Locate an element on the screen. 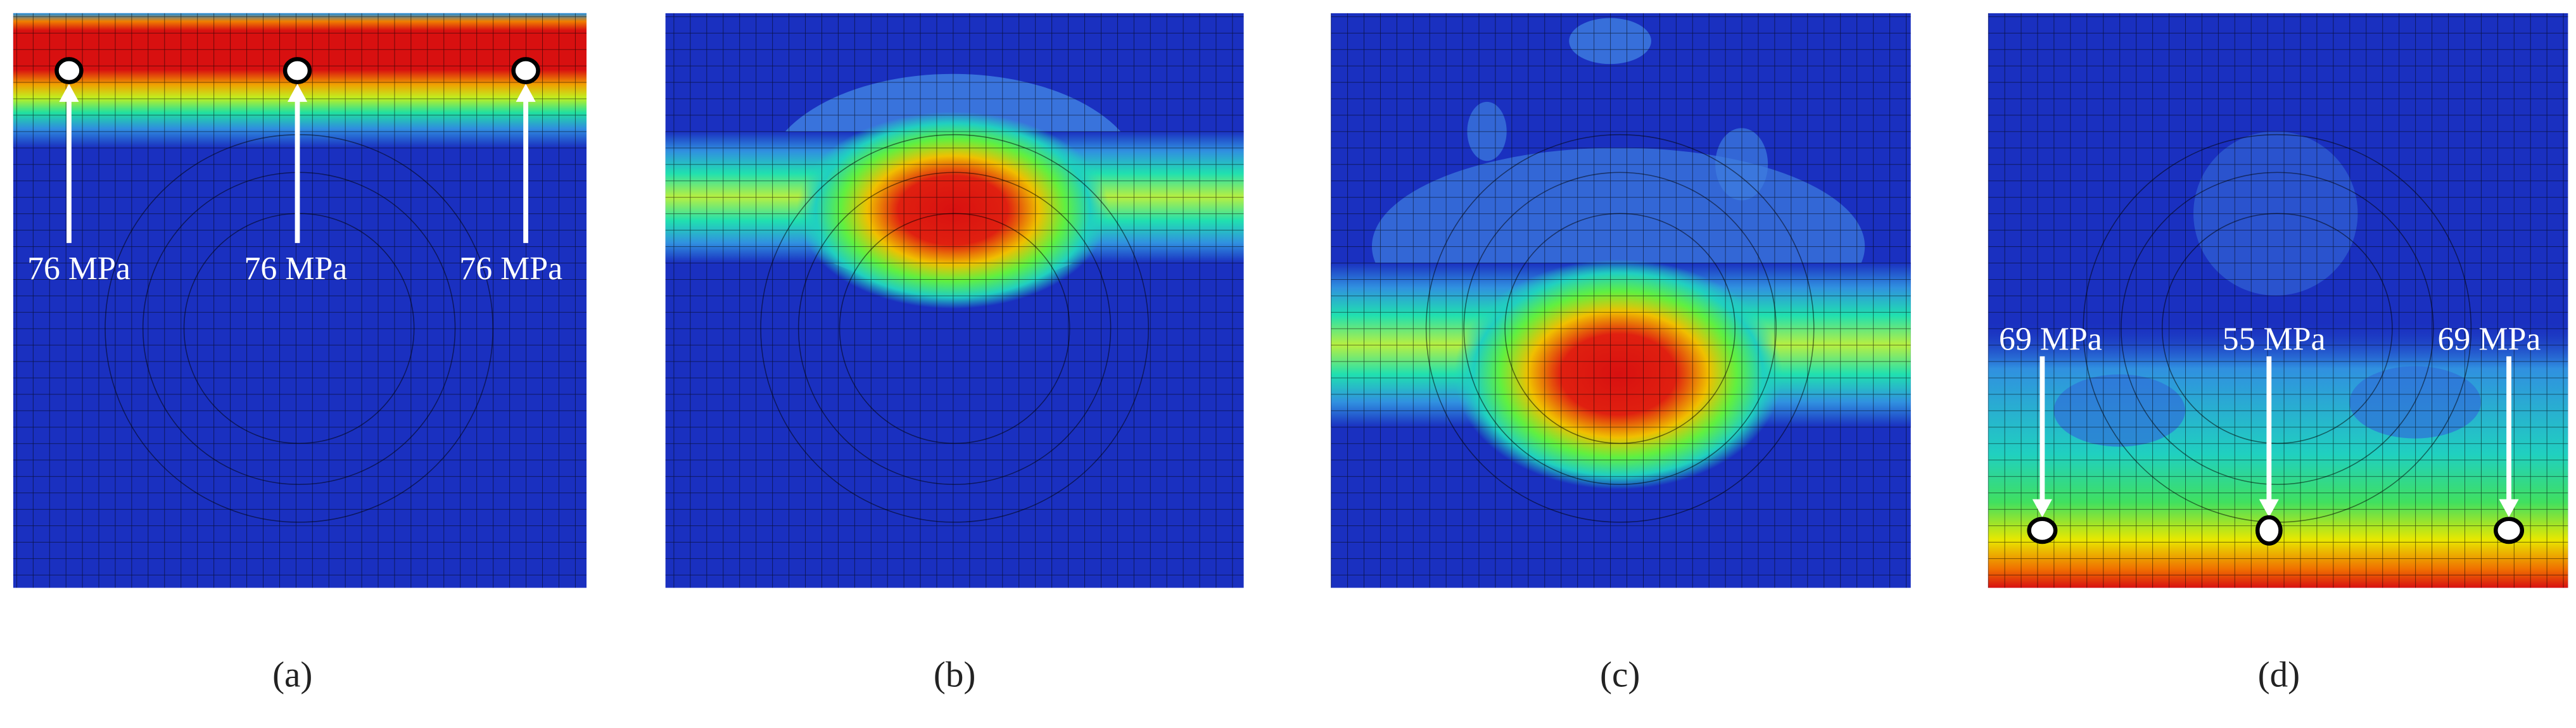  panel-caption: (d) is located at coordinates (2279, 674).